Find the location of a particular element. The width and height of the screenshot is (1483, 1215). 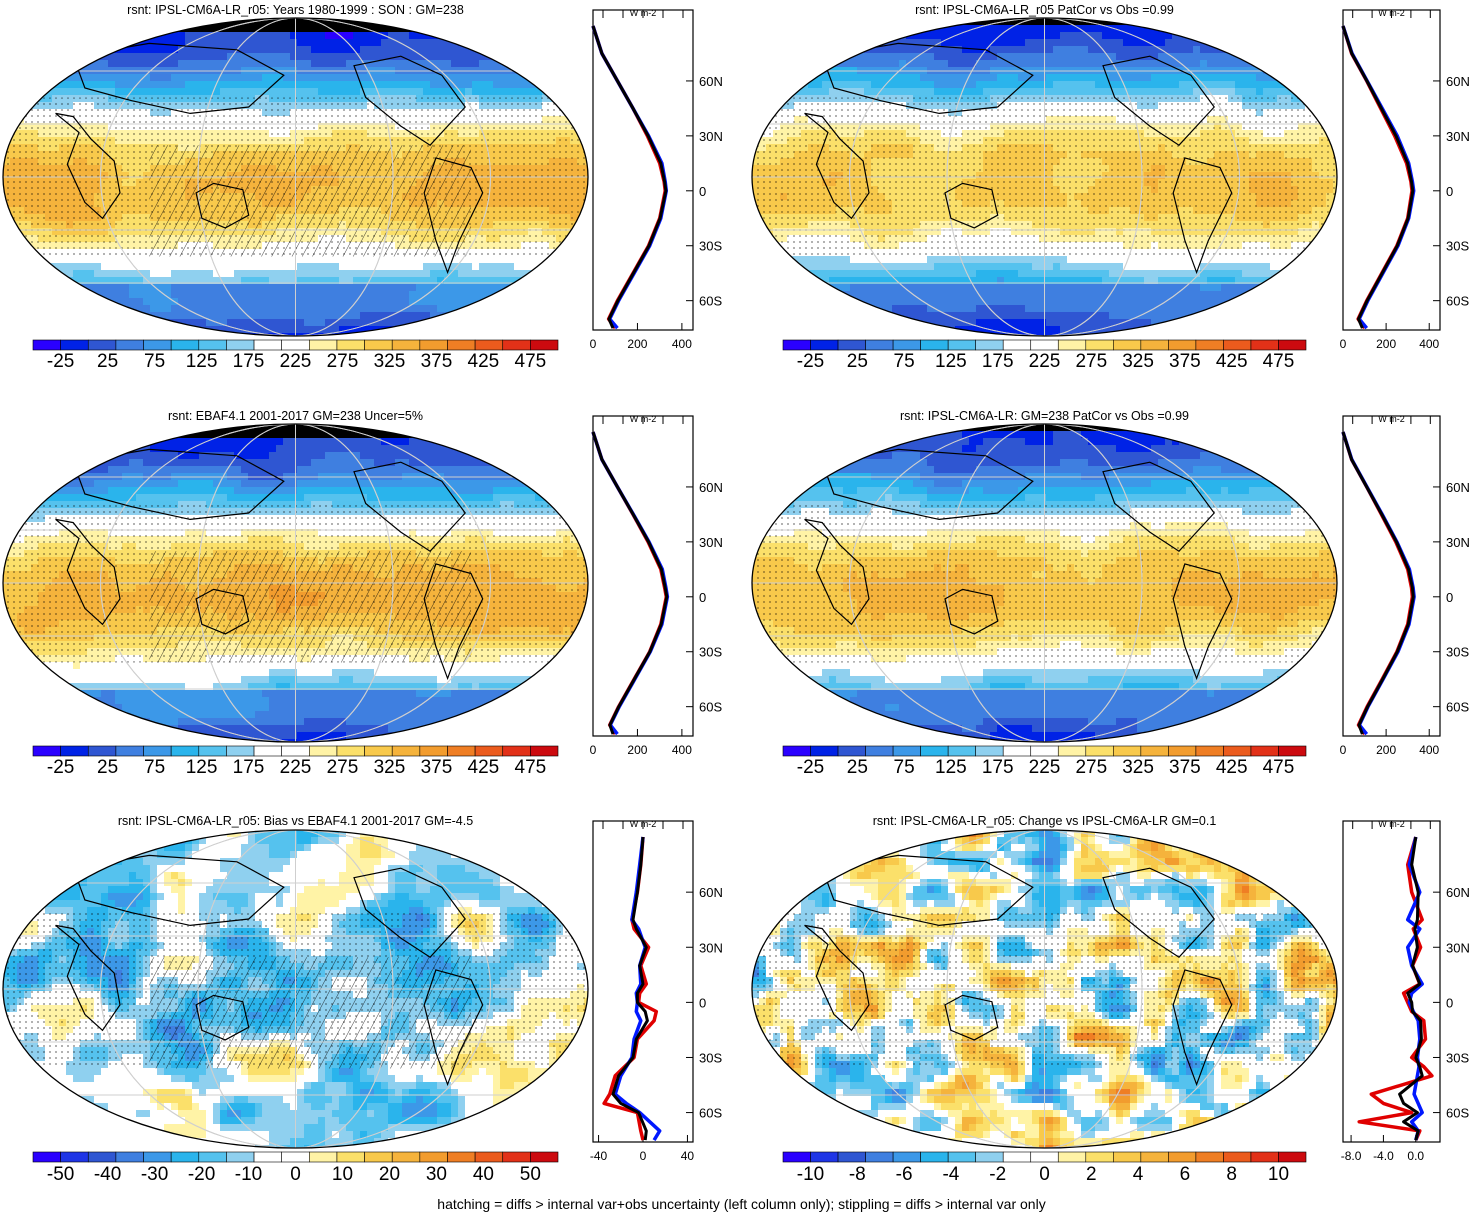

colorbar-tick-label: 75 is located at coordinates (154, 361).